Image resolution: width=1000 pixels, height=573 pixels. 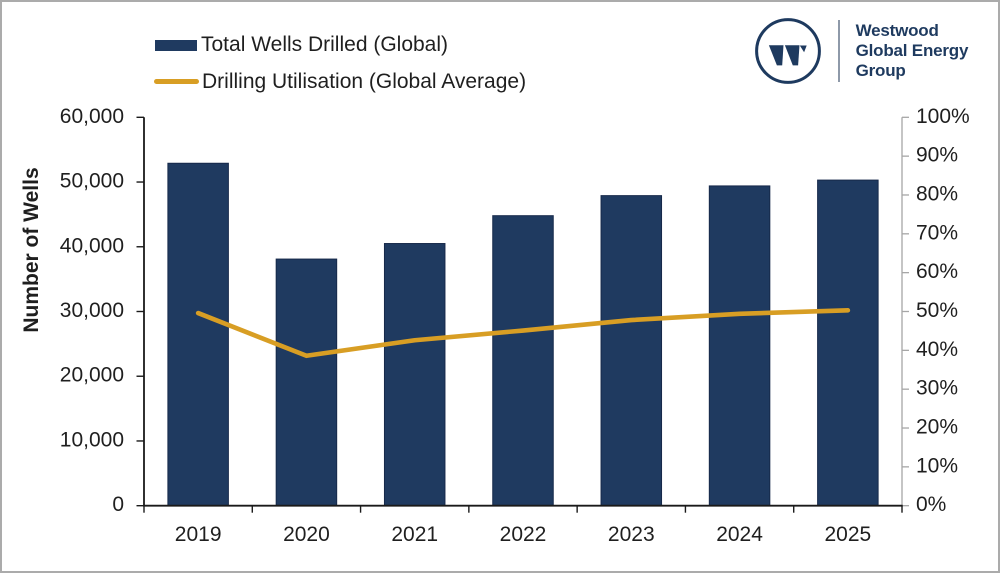 What do you see at coordinates (92, 439) in the screenshot?
I see `left-axis-tick-label: 10,000` at bounding box center [92, 439].